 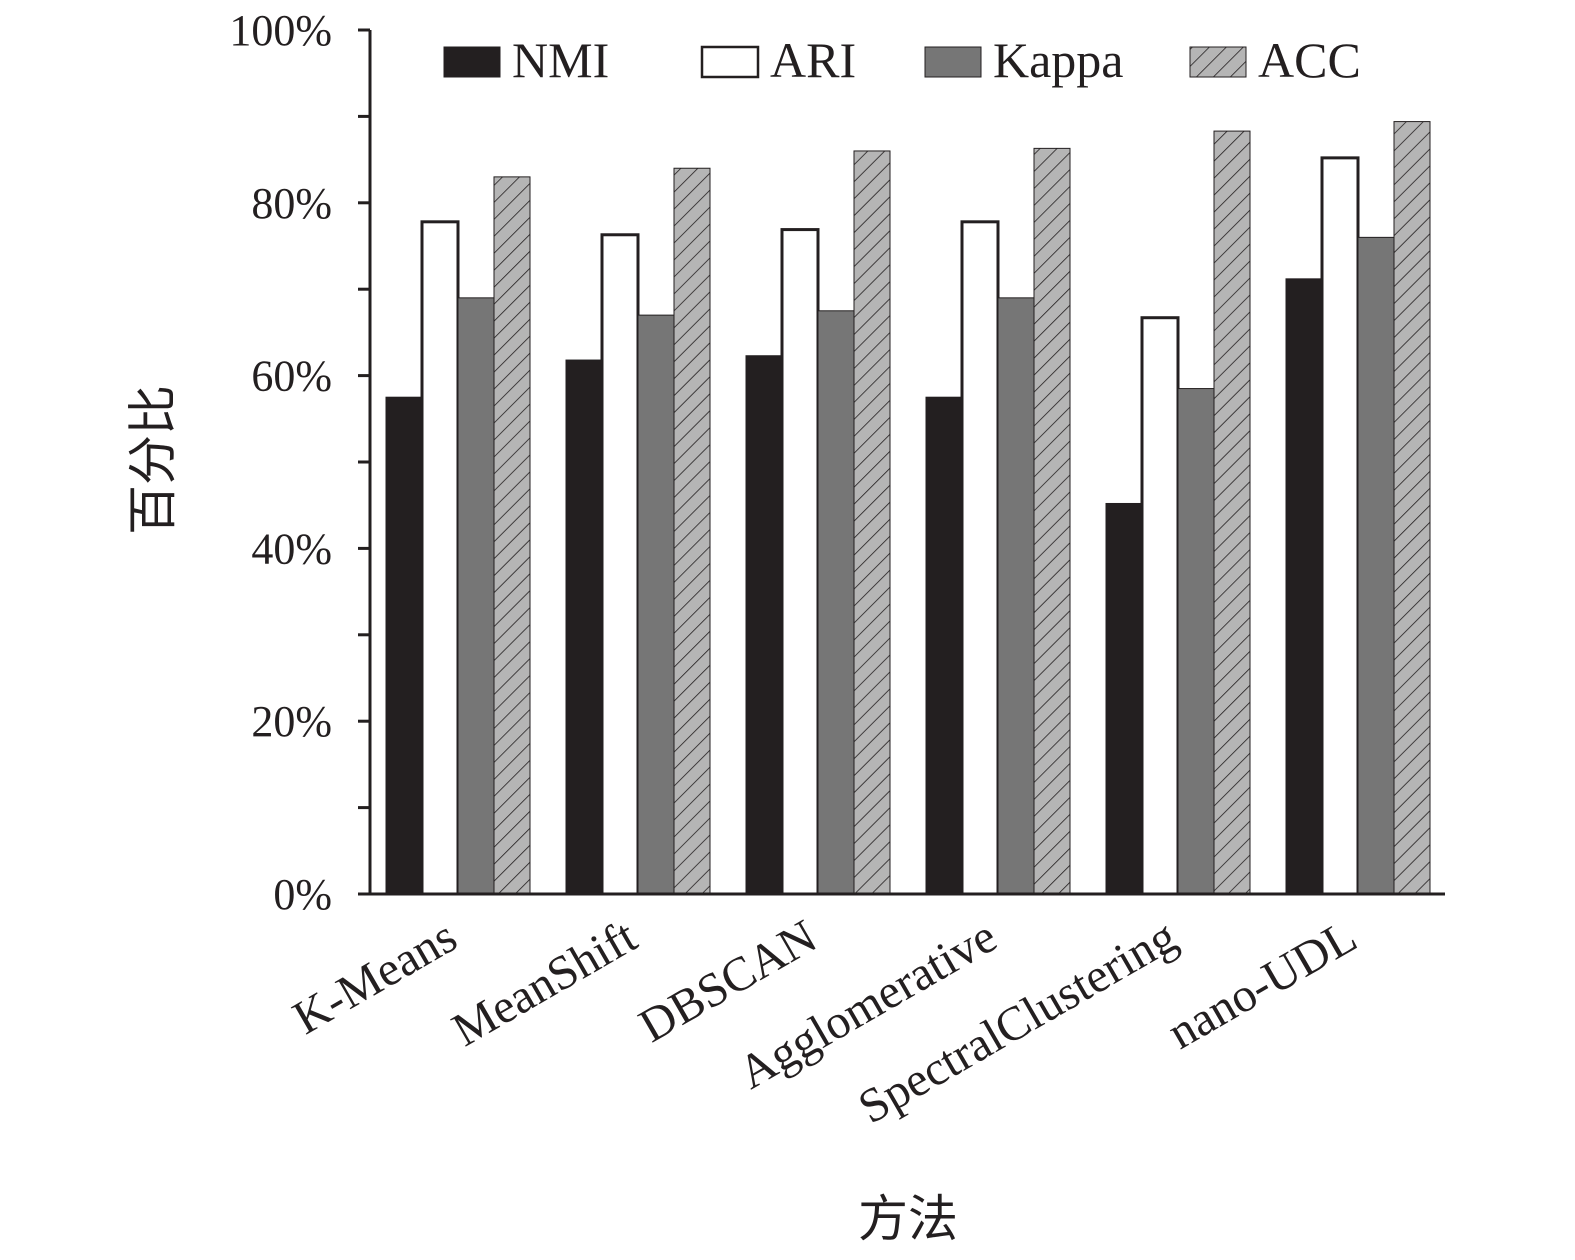 What do you see at coordinates (1309, 60) in the screenshot?
I see `legend-label-acc: ACC` at bounding box center [1309, 60].